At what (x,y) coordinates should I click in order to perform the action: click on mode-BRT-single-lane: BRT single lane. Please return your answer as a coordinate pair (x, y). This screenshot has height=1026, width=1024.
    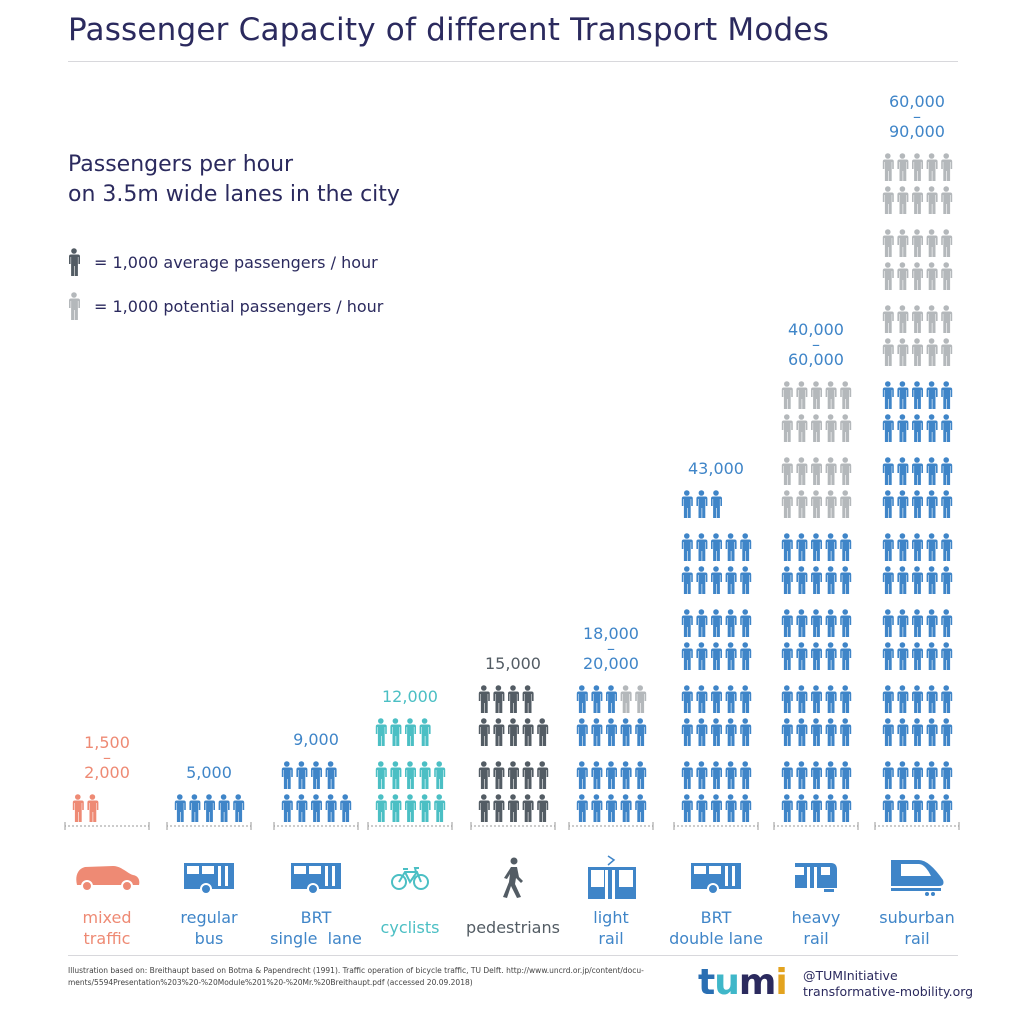
    Looking at the image, I should click on (316, 902).